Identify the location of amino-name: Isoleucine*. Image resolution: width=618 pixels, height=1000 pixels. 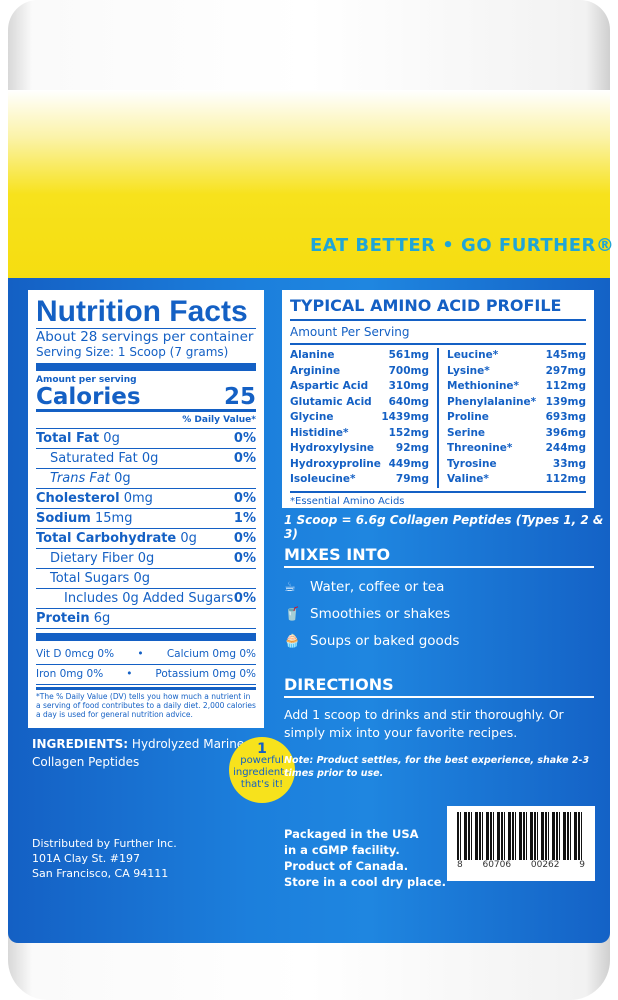
(323, 479).